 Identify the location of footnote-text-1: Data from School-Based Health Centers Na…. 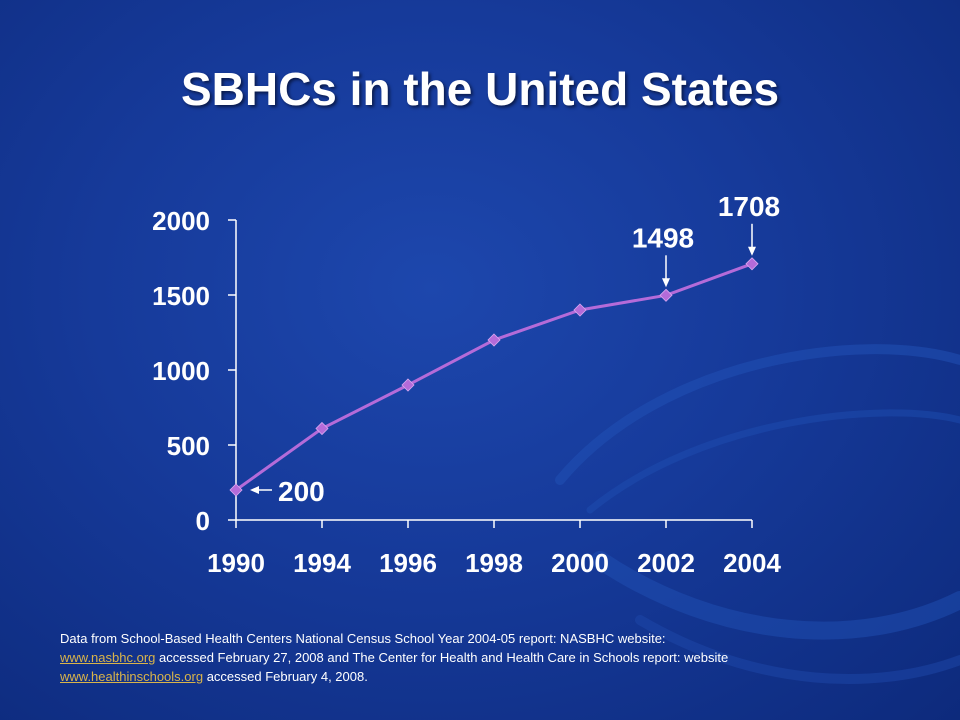
(363, 638).